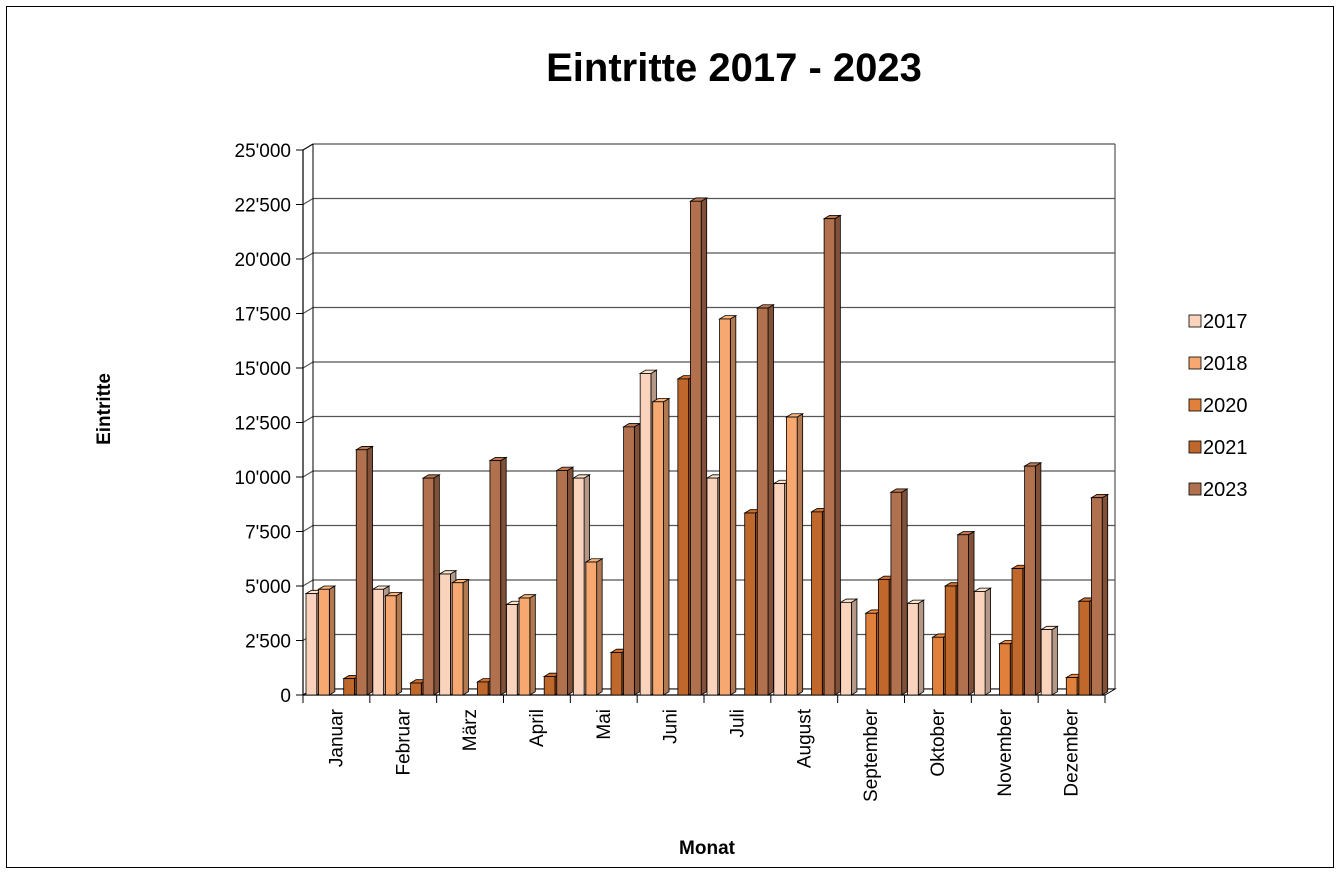 The image size is (1340, 872). What do you see at coordinates (268, 587) in the screenshot?
I see `y-tick-label: 5'000` at bounding box center [268, 587].